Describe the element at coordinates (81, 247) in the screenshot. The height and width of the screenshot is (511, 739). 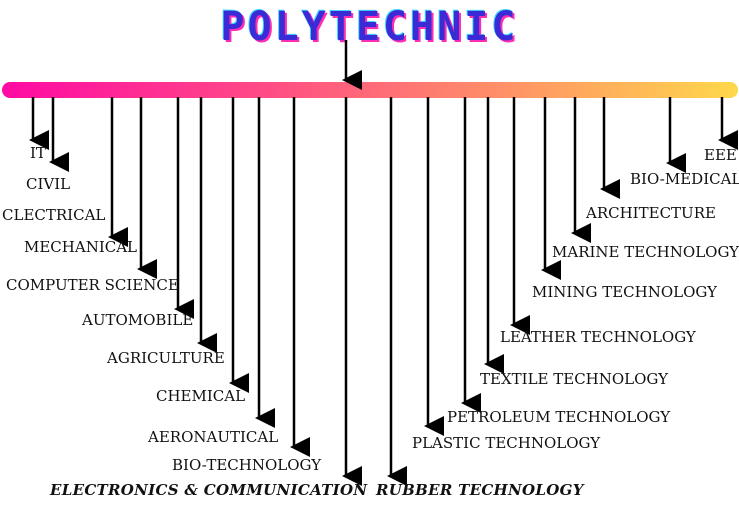
I see `branch-label-mechanical: MECHANICAL` at that location.